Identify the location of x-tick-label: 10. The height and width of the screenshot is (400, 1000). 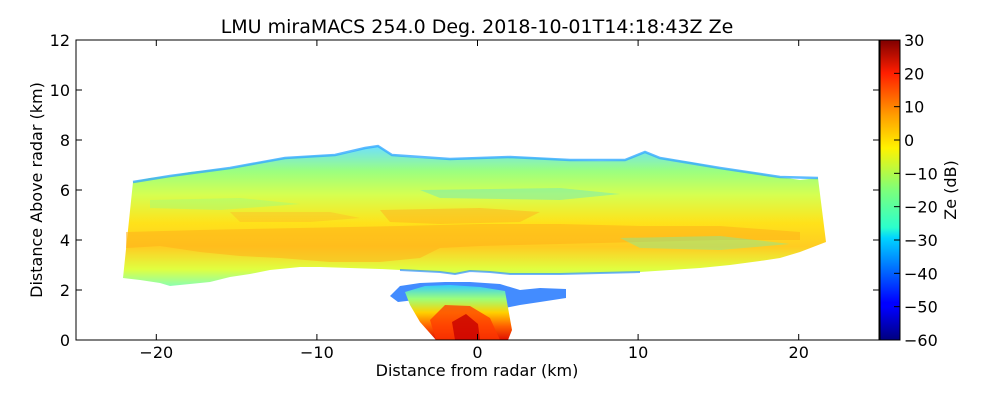
(638, 352).